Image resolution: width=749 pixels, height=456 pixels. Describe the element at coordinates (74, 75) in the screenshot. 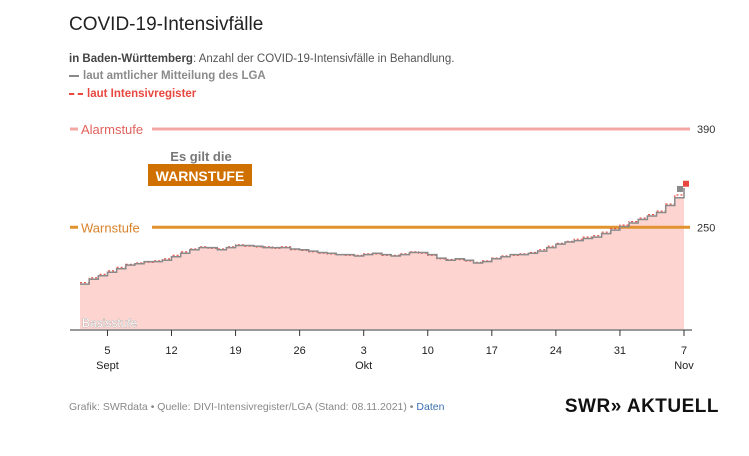

I see `legend-swatch-lga` at that location.